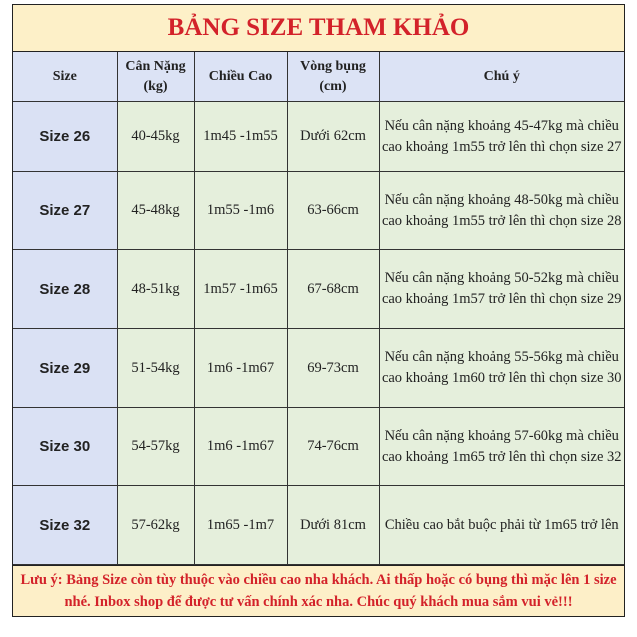 This screenshot has height=637, width=637. I want to click on height-cell: 1m45 -1m55, so click(240, 136).